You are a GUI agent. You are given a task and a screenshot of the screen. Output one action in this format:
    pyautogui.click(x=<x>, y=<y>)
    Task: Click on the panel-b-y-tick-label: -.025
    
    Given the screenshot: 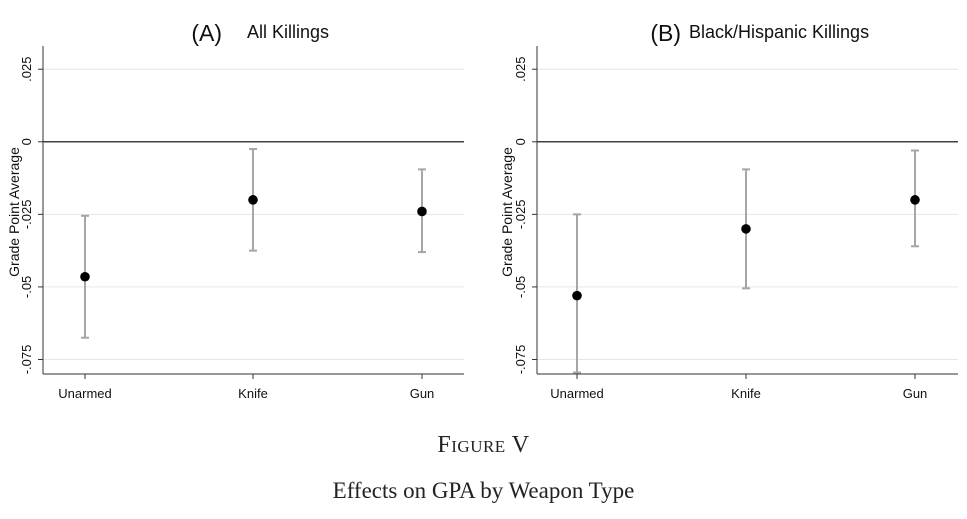 What is the action you would take?
    pyautogui.click(x=520, y=215)
    